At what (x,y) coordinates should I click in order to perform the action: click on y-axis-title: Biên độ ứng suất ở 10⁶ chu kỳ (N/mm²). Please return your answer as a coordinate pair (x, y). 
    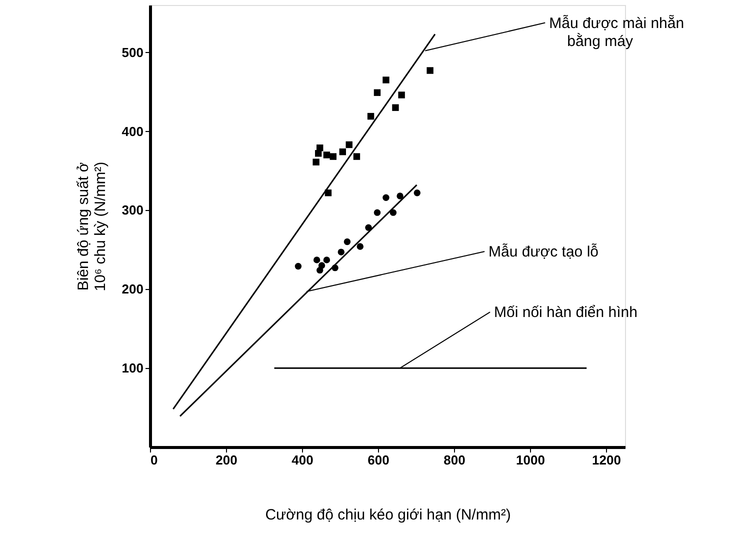
    Looking at the image, I should click on (91, 227).